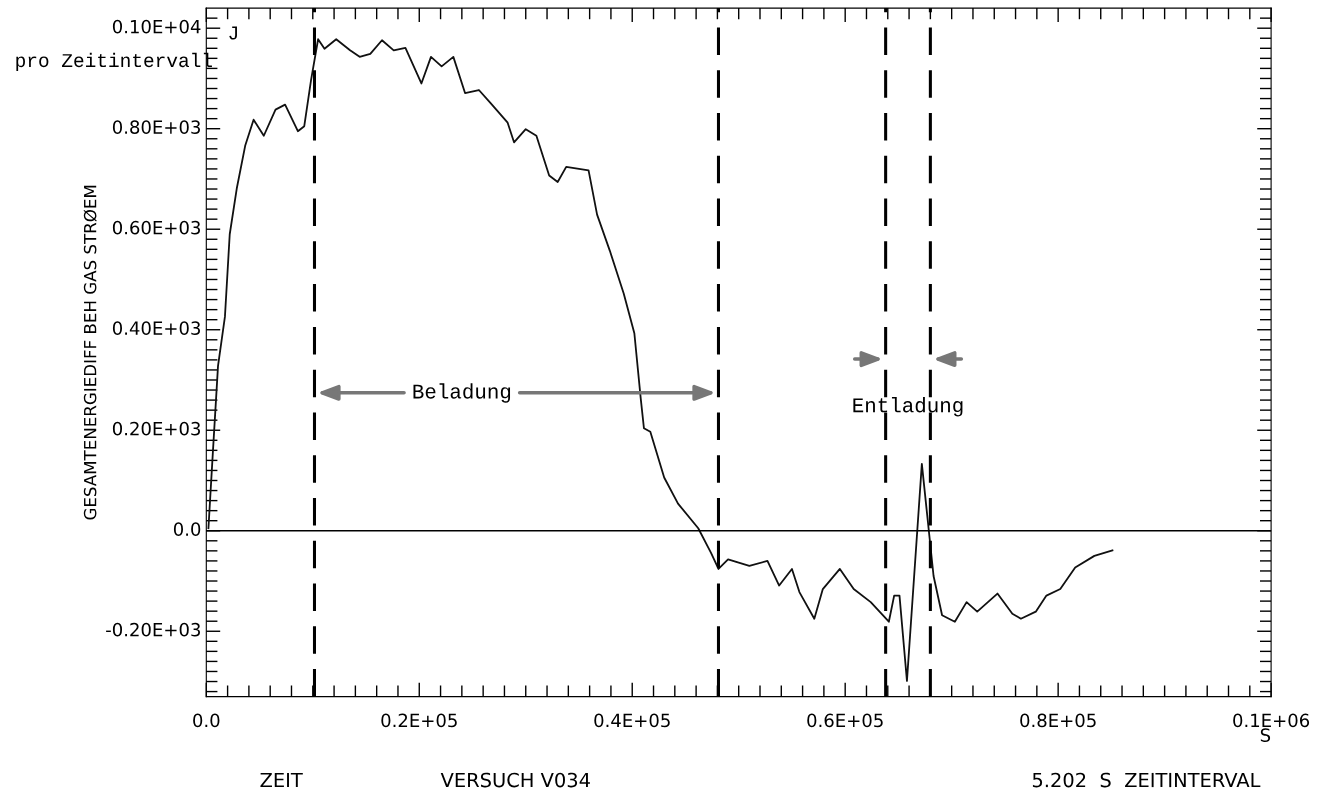 This screenshot has height=810, width=1331. What do you see at coordinates (845, 720) in the screenshot?
I see `x-tick-label: 0.6E+05` at bounding box center [845, 720].